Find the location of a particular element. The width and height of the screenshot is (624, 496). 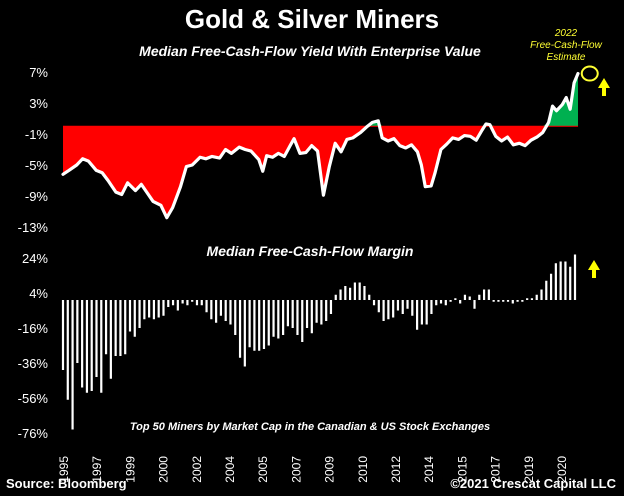

estimate-up-arrow is located at coordinates (604, 87).